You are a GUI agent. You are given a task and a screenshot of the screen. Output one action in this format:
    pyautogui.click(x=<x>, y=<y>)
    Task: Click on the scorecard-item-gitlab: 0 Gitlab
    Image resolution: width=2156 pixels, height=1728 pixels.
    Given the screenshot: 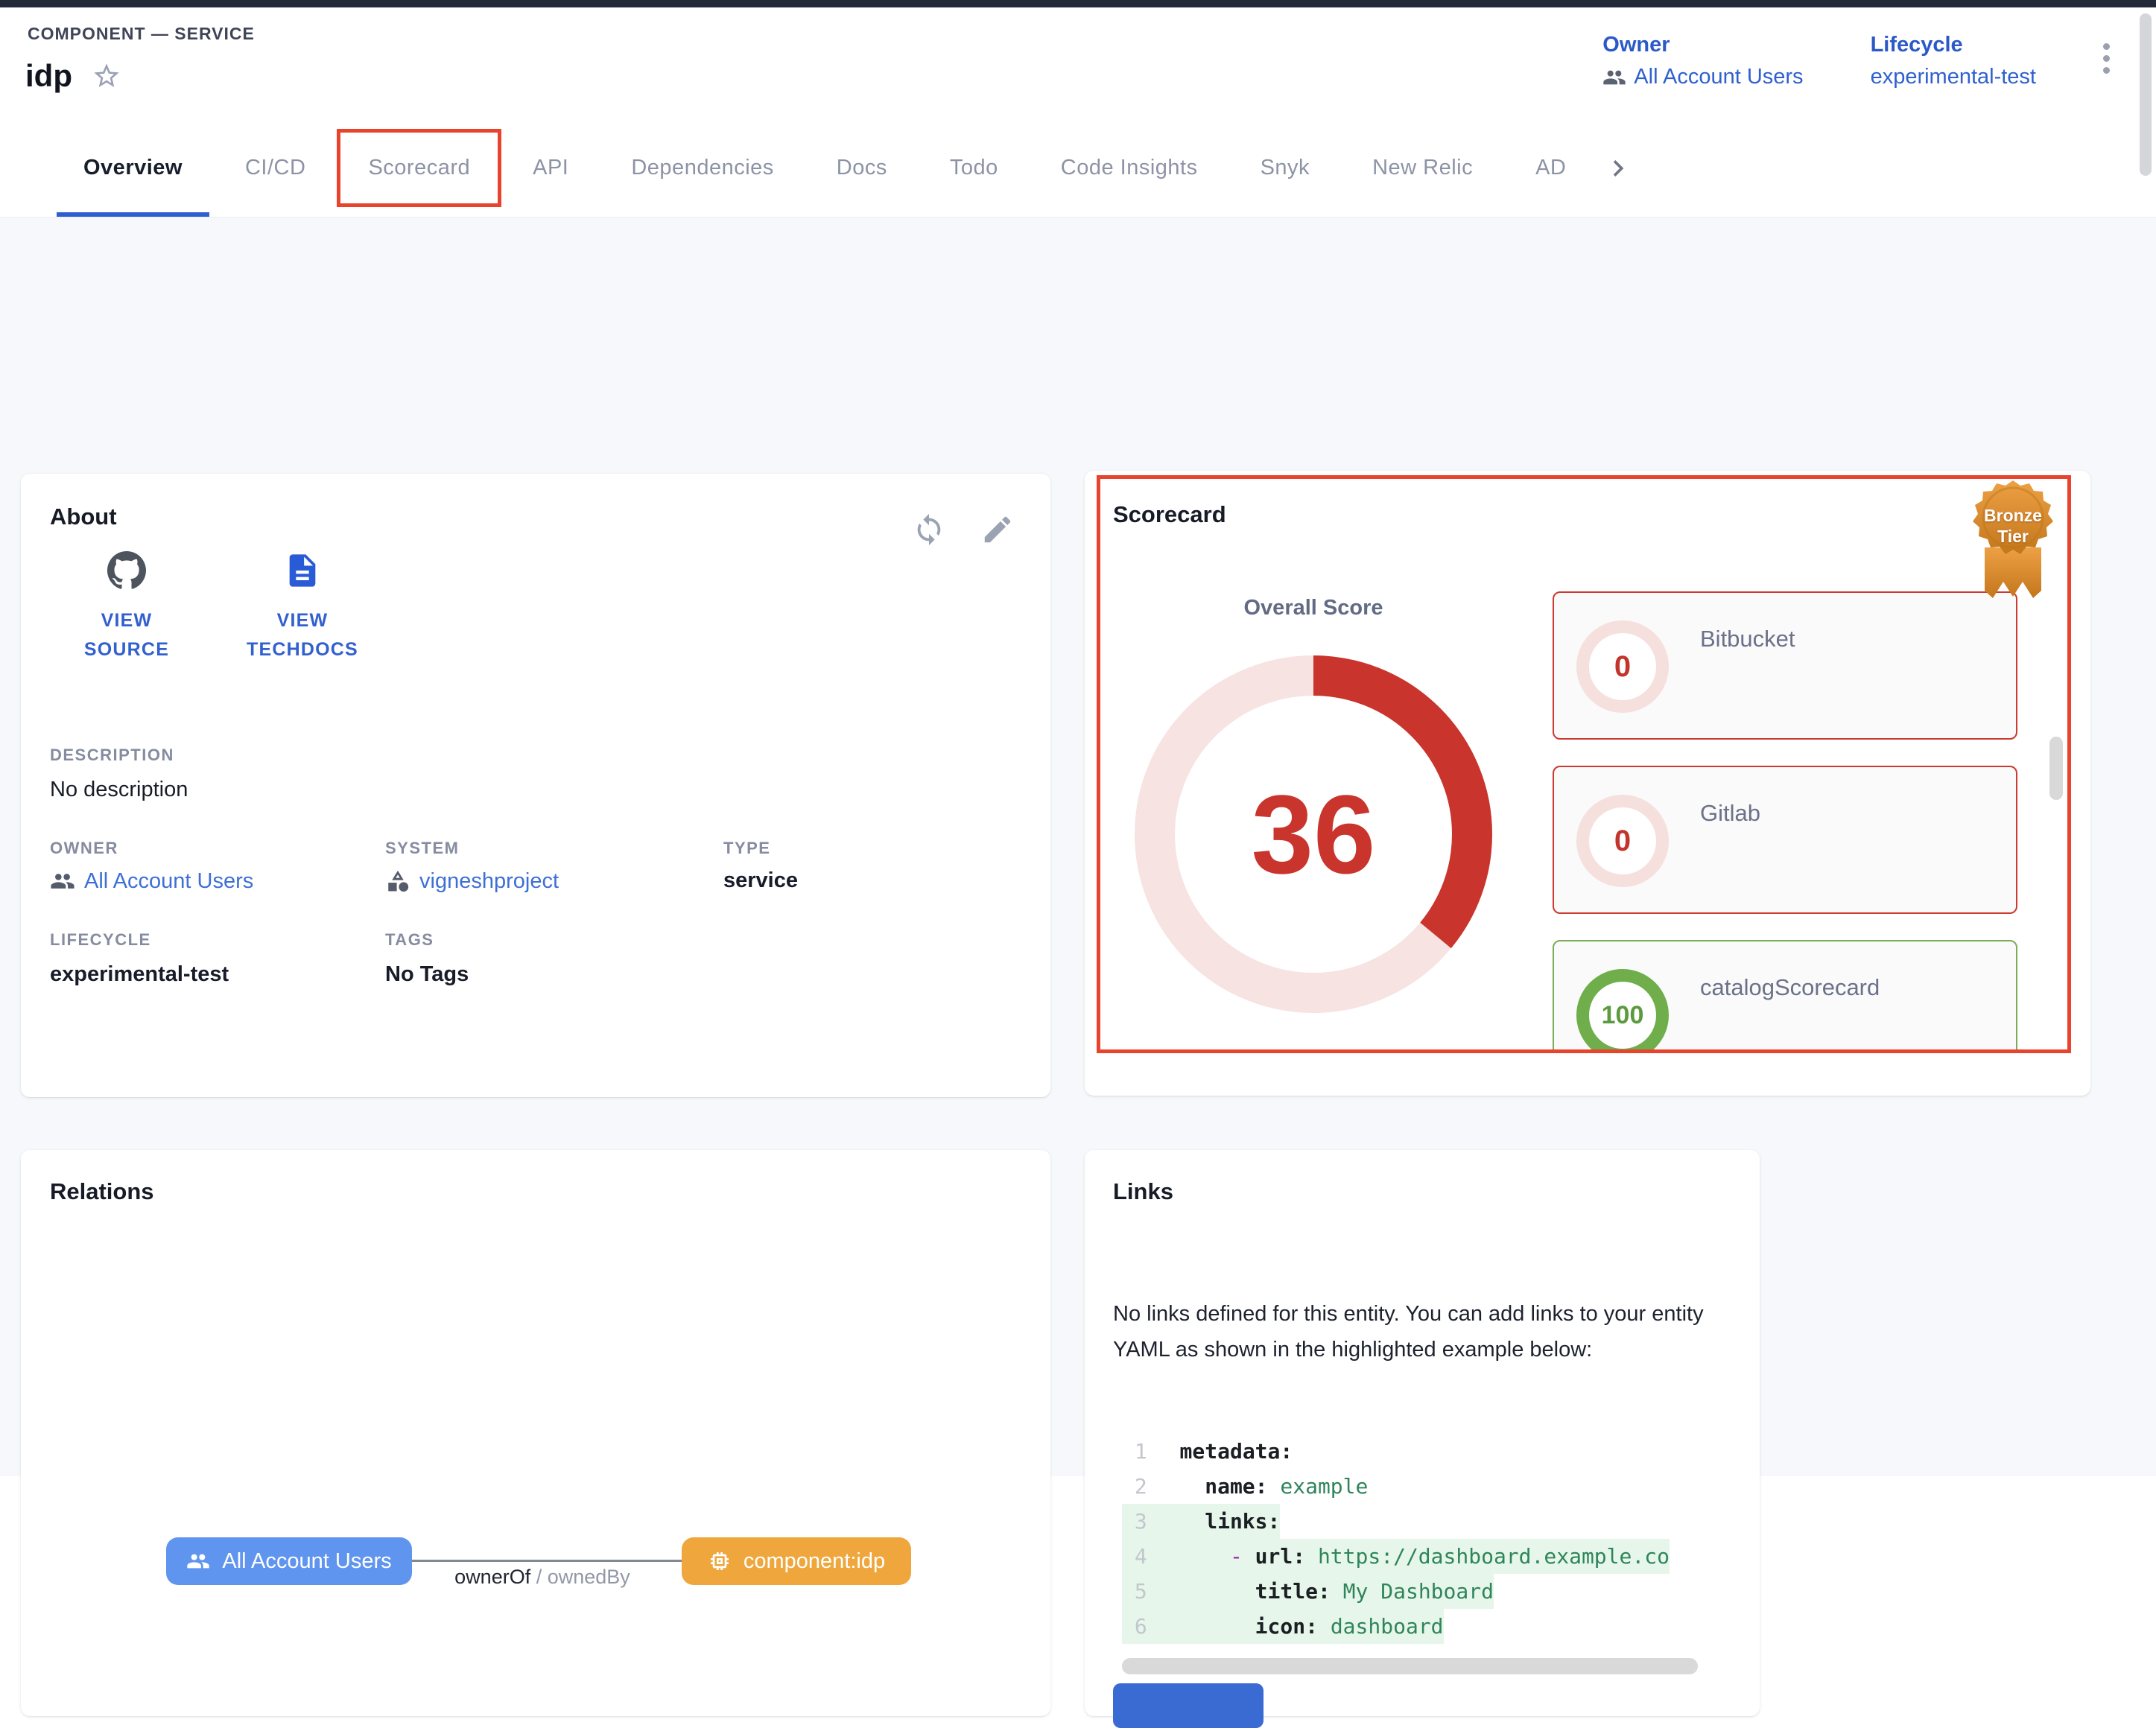 What is the action you would take?
    pyautogui.click(x=1785, y=840)
    